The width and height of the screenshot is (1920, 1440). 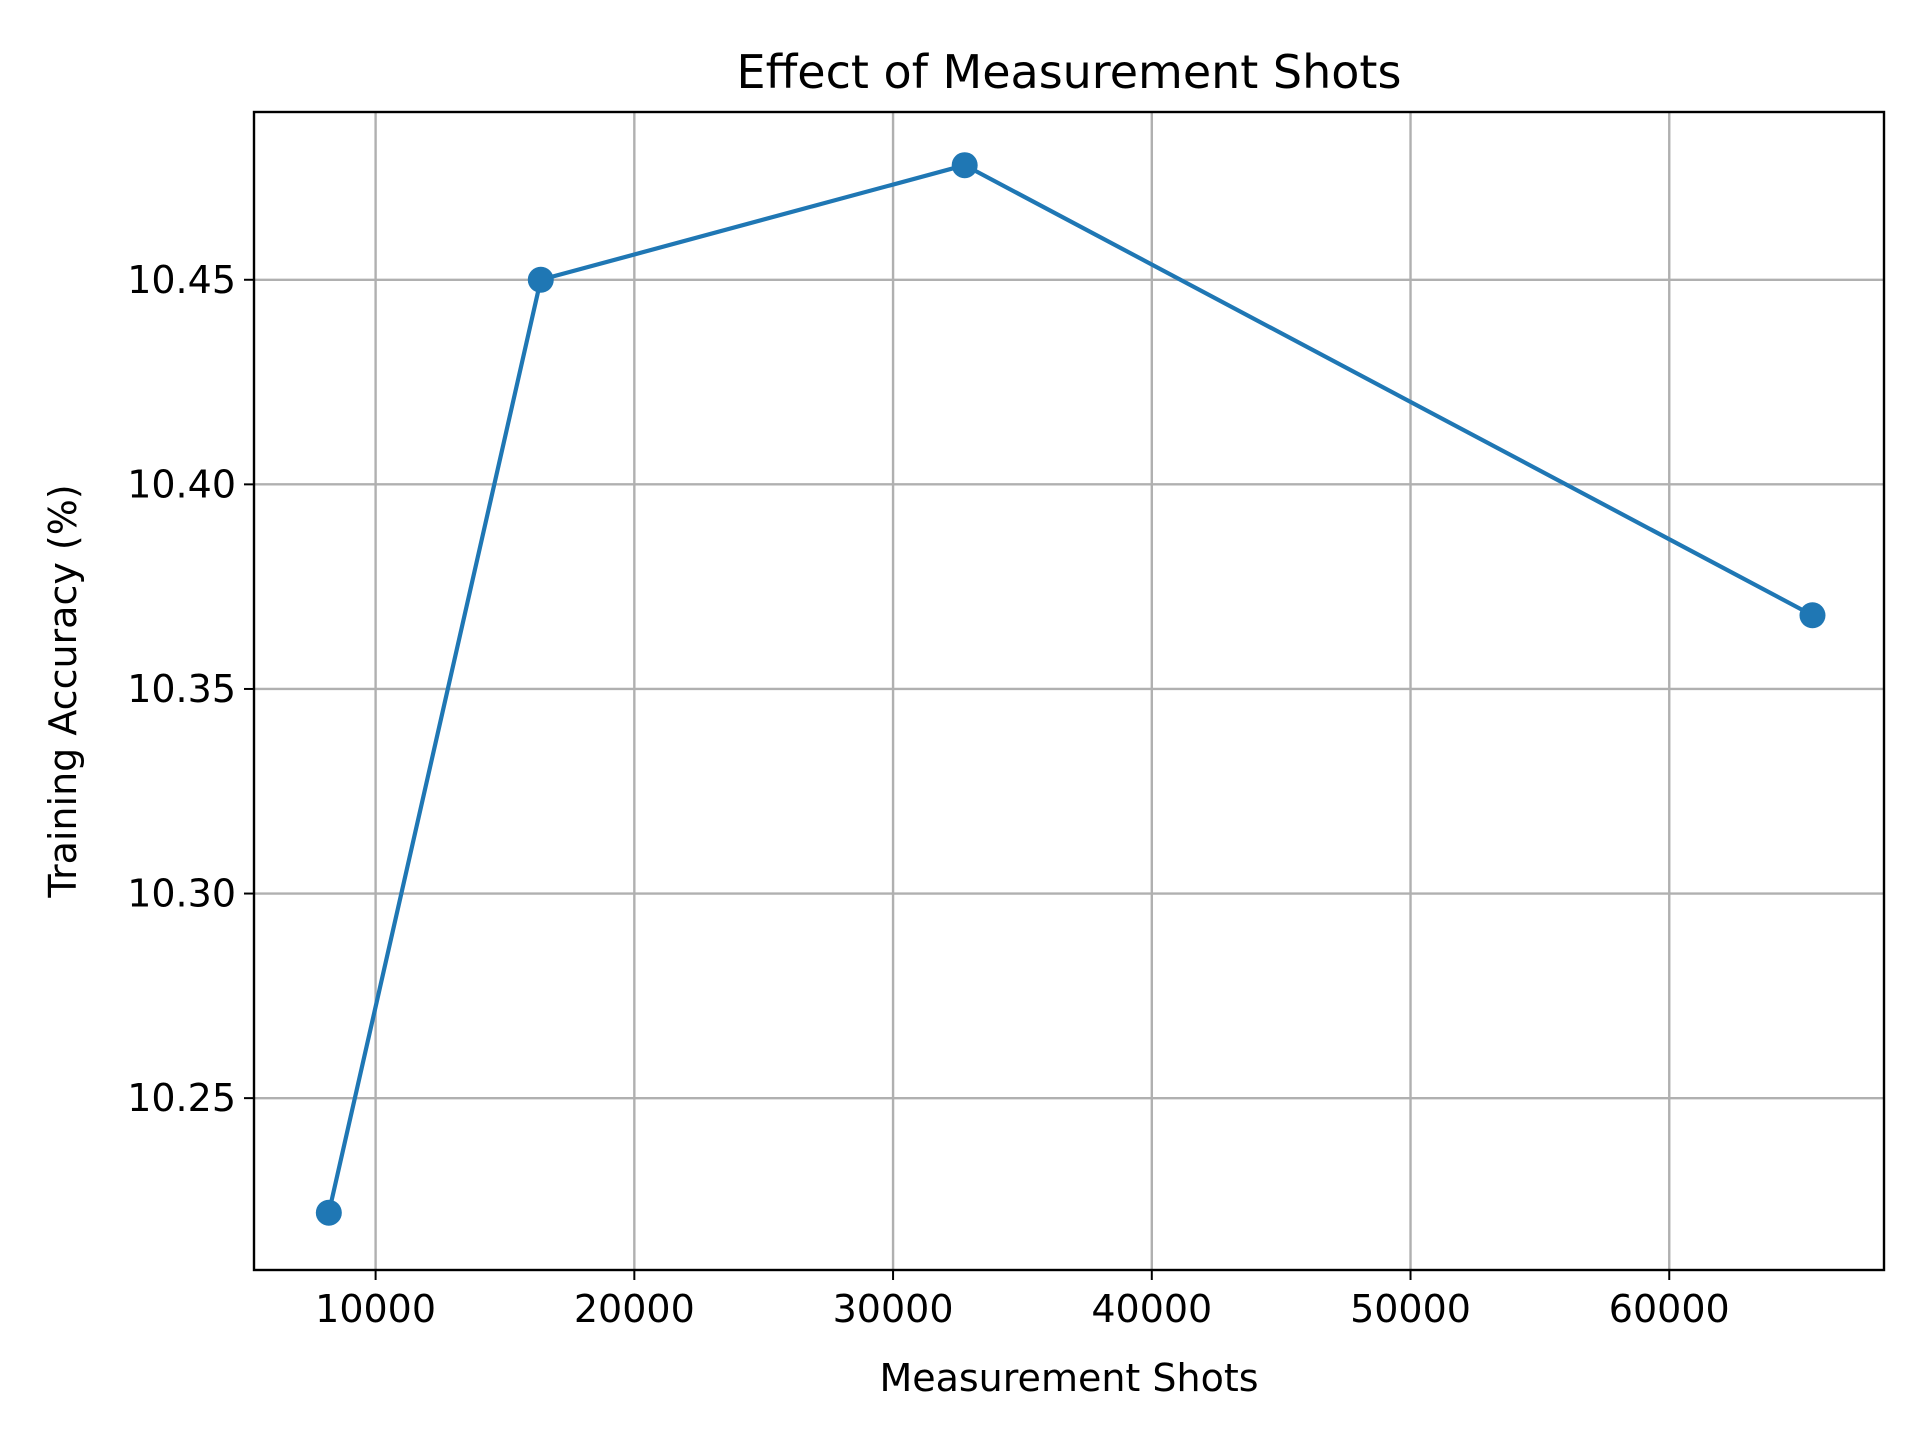 What do you see at coordinates (1151, 1309) in the screenshot?
I see `x-tick-label: 40000` at bounding box center [1151, 1309].